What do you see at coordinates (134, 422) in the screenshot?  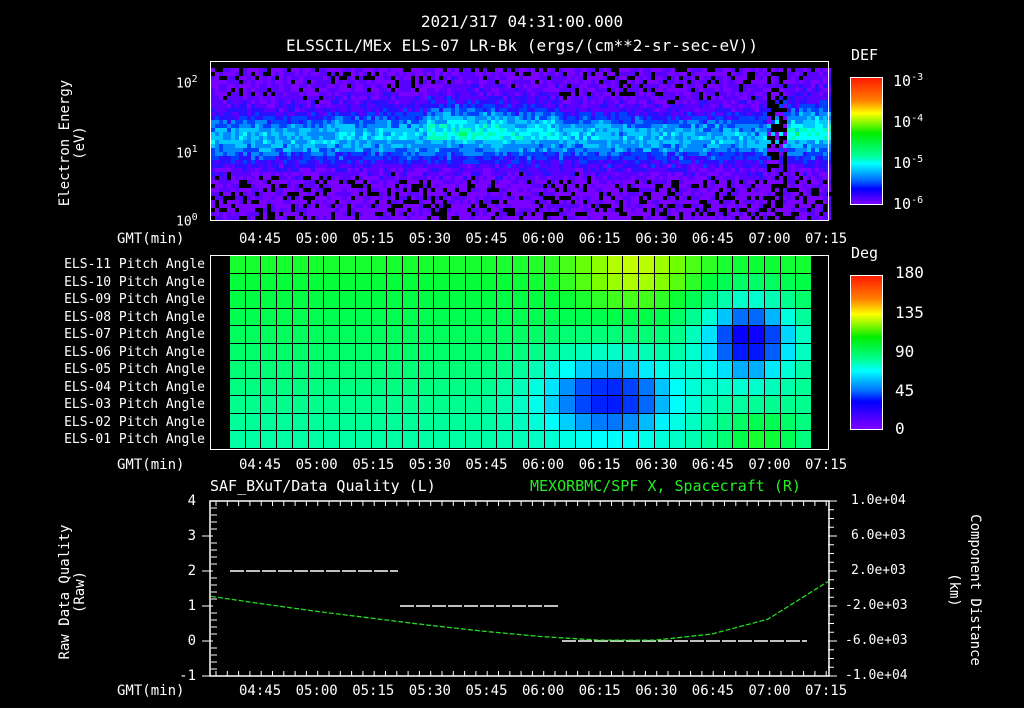 I see `pitch-angle-row-label: ELS-02 Pitch Angle` at bounding box center [134, 422].